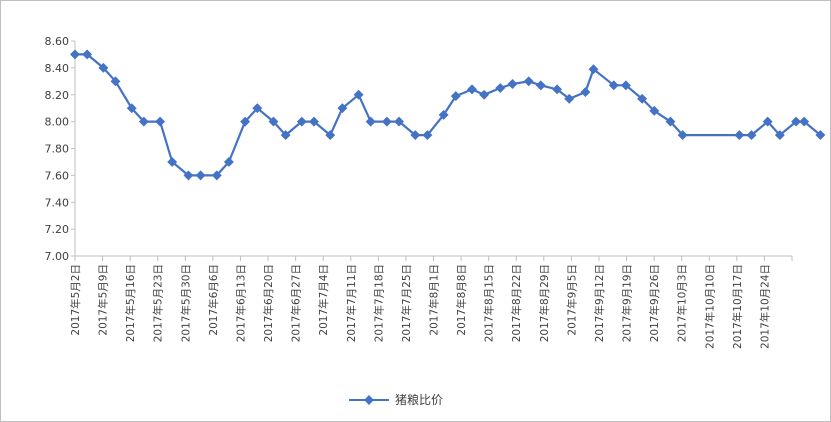 This screenshot has height=422, width=831. I want to click on x-tick-label: 2017年5月9日, so click(103, 300).